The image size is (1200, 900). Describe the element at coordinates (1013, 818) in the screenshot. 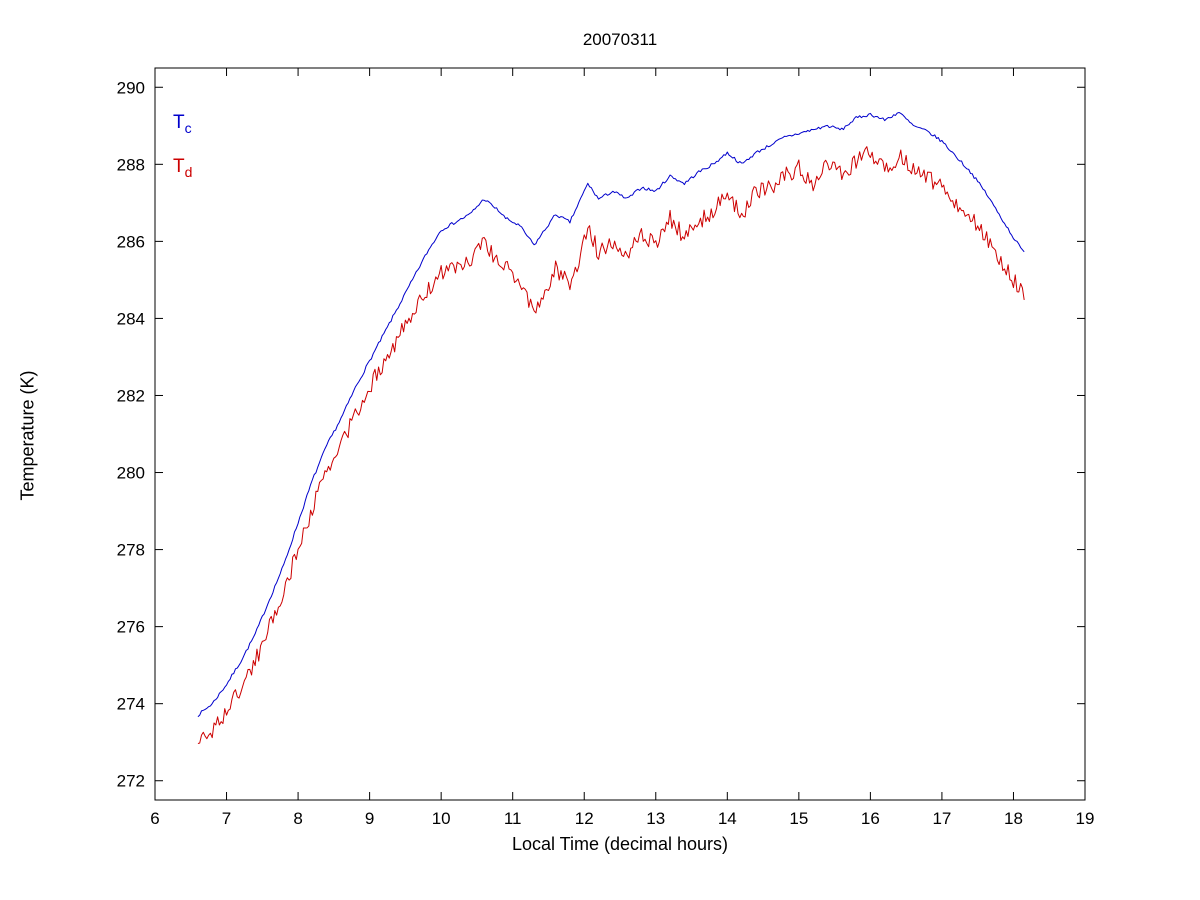

I see `svg-text: 18` at that location.